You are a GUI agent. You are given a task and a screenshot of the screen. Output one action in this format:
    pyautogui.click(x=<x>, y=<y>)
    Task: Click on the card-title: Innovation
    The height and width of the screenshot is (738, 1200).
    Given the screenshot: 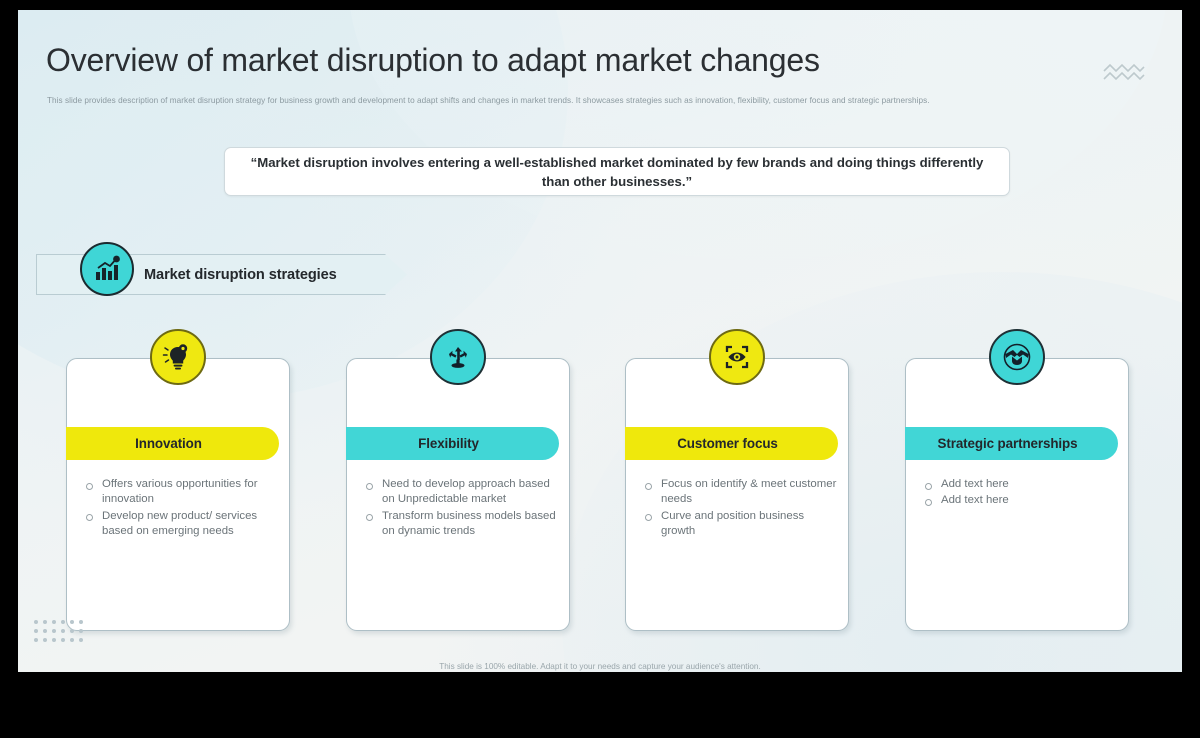 What is the action you would take?
    pyautogui.click(x=168, y=443)
    